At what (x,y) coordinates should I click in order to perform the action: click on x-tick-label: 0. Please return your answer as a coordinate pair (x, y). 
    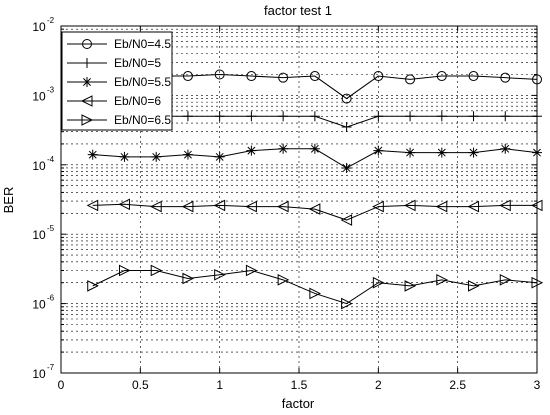
    Looking at the image, I should click on (61, 385).